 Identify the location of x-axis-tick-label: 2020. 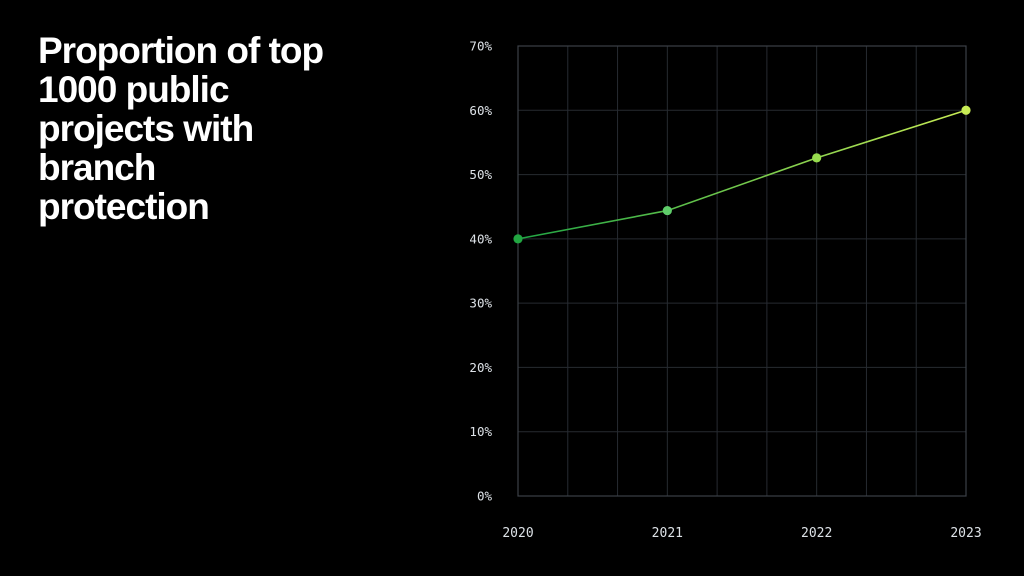
(517, 533).